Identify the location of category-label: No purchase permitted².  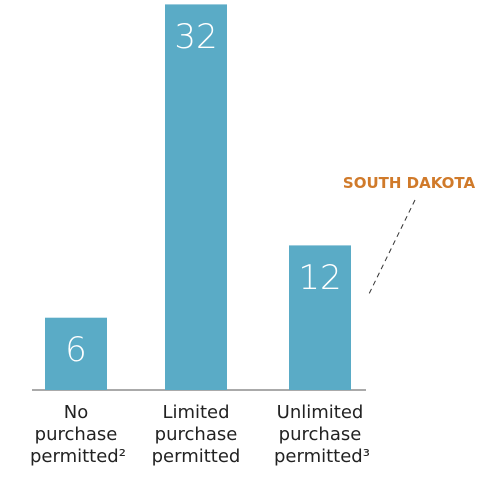
(78, 434).